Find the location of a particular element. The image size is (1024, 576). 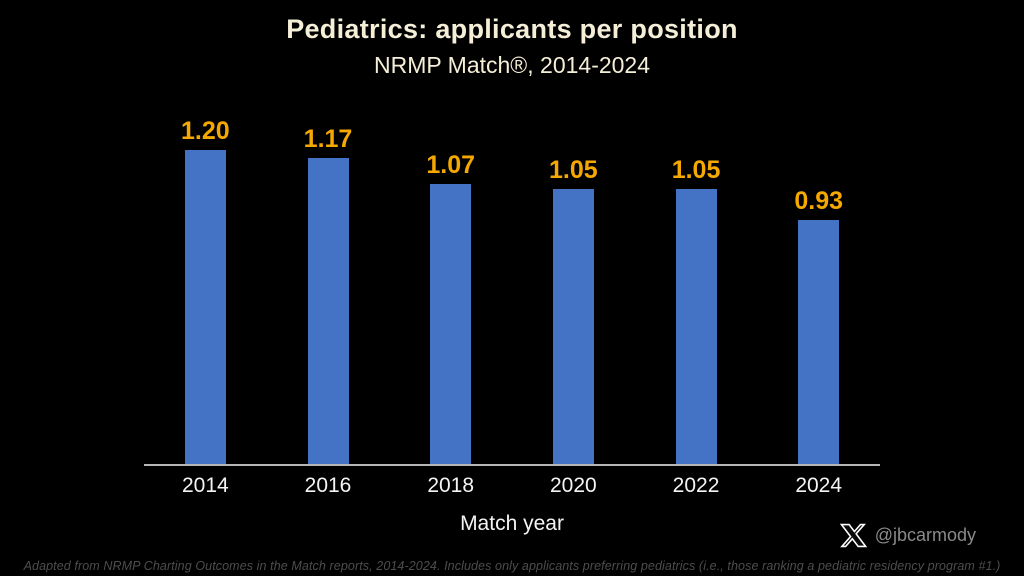

bar-2024 is located at coordinates (819, 342).